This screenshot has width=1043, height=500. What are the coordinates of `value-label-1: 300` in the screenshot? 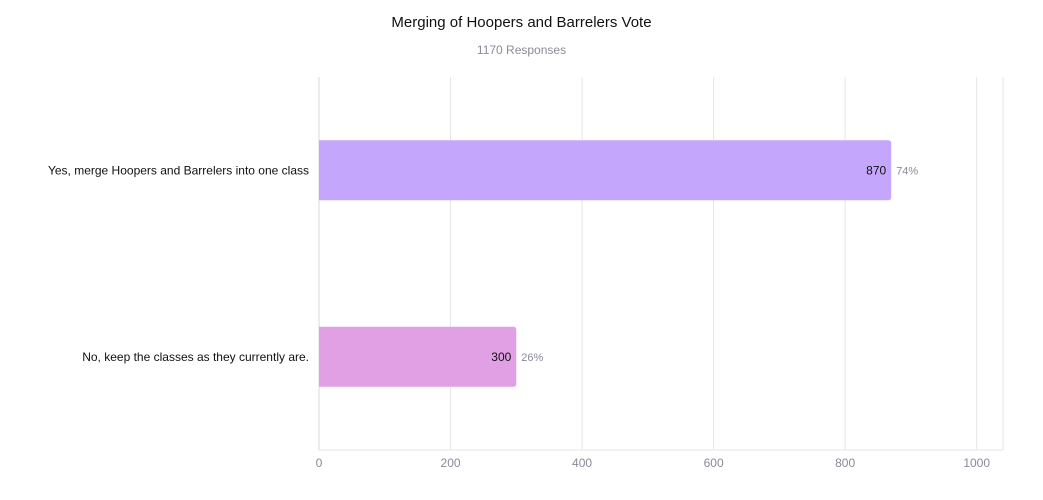 It's located at (501, 357).